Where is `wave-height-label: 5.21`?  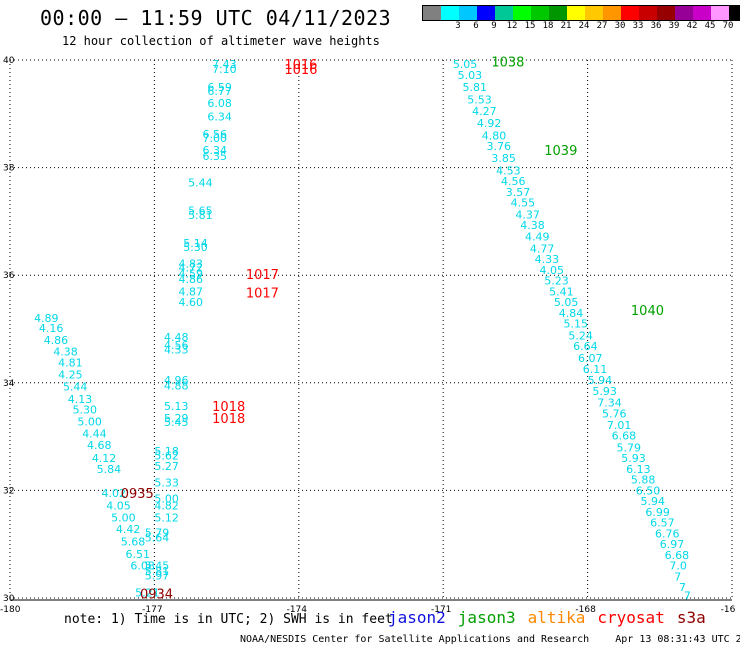 wave-height-label: 5.21 is located at coordinates (147, 593).